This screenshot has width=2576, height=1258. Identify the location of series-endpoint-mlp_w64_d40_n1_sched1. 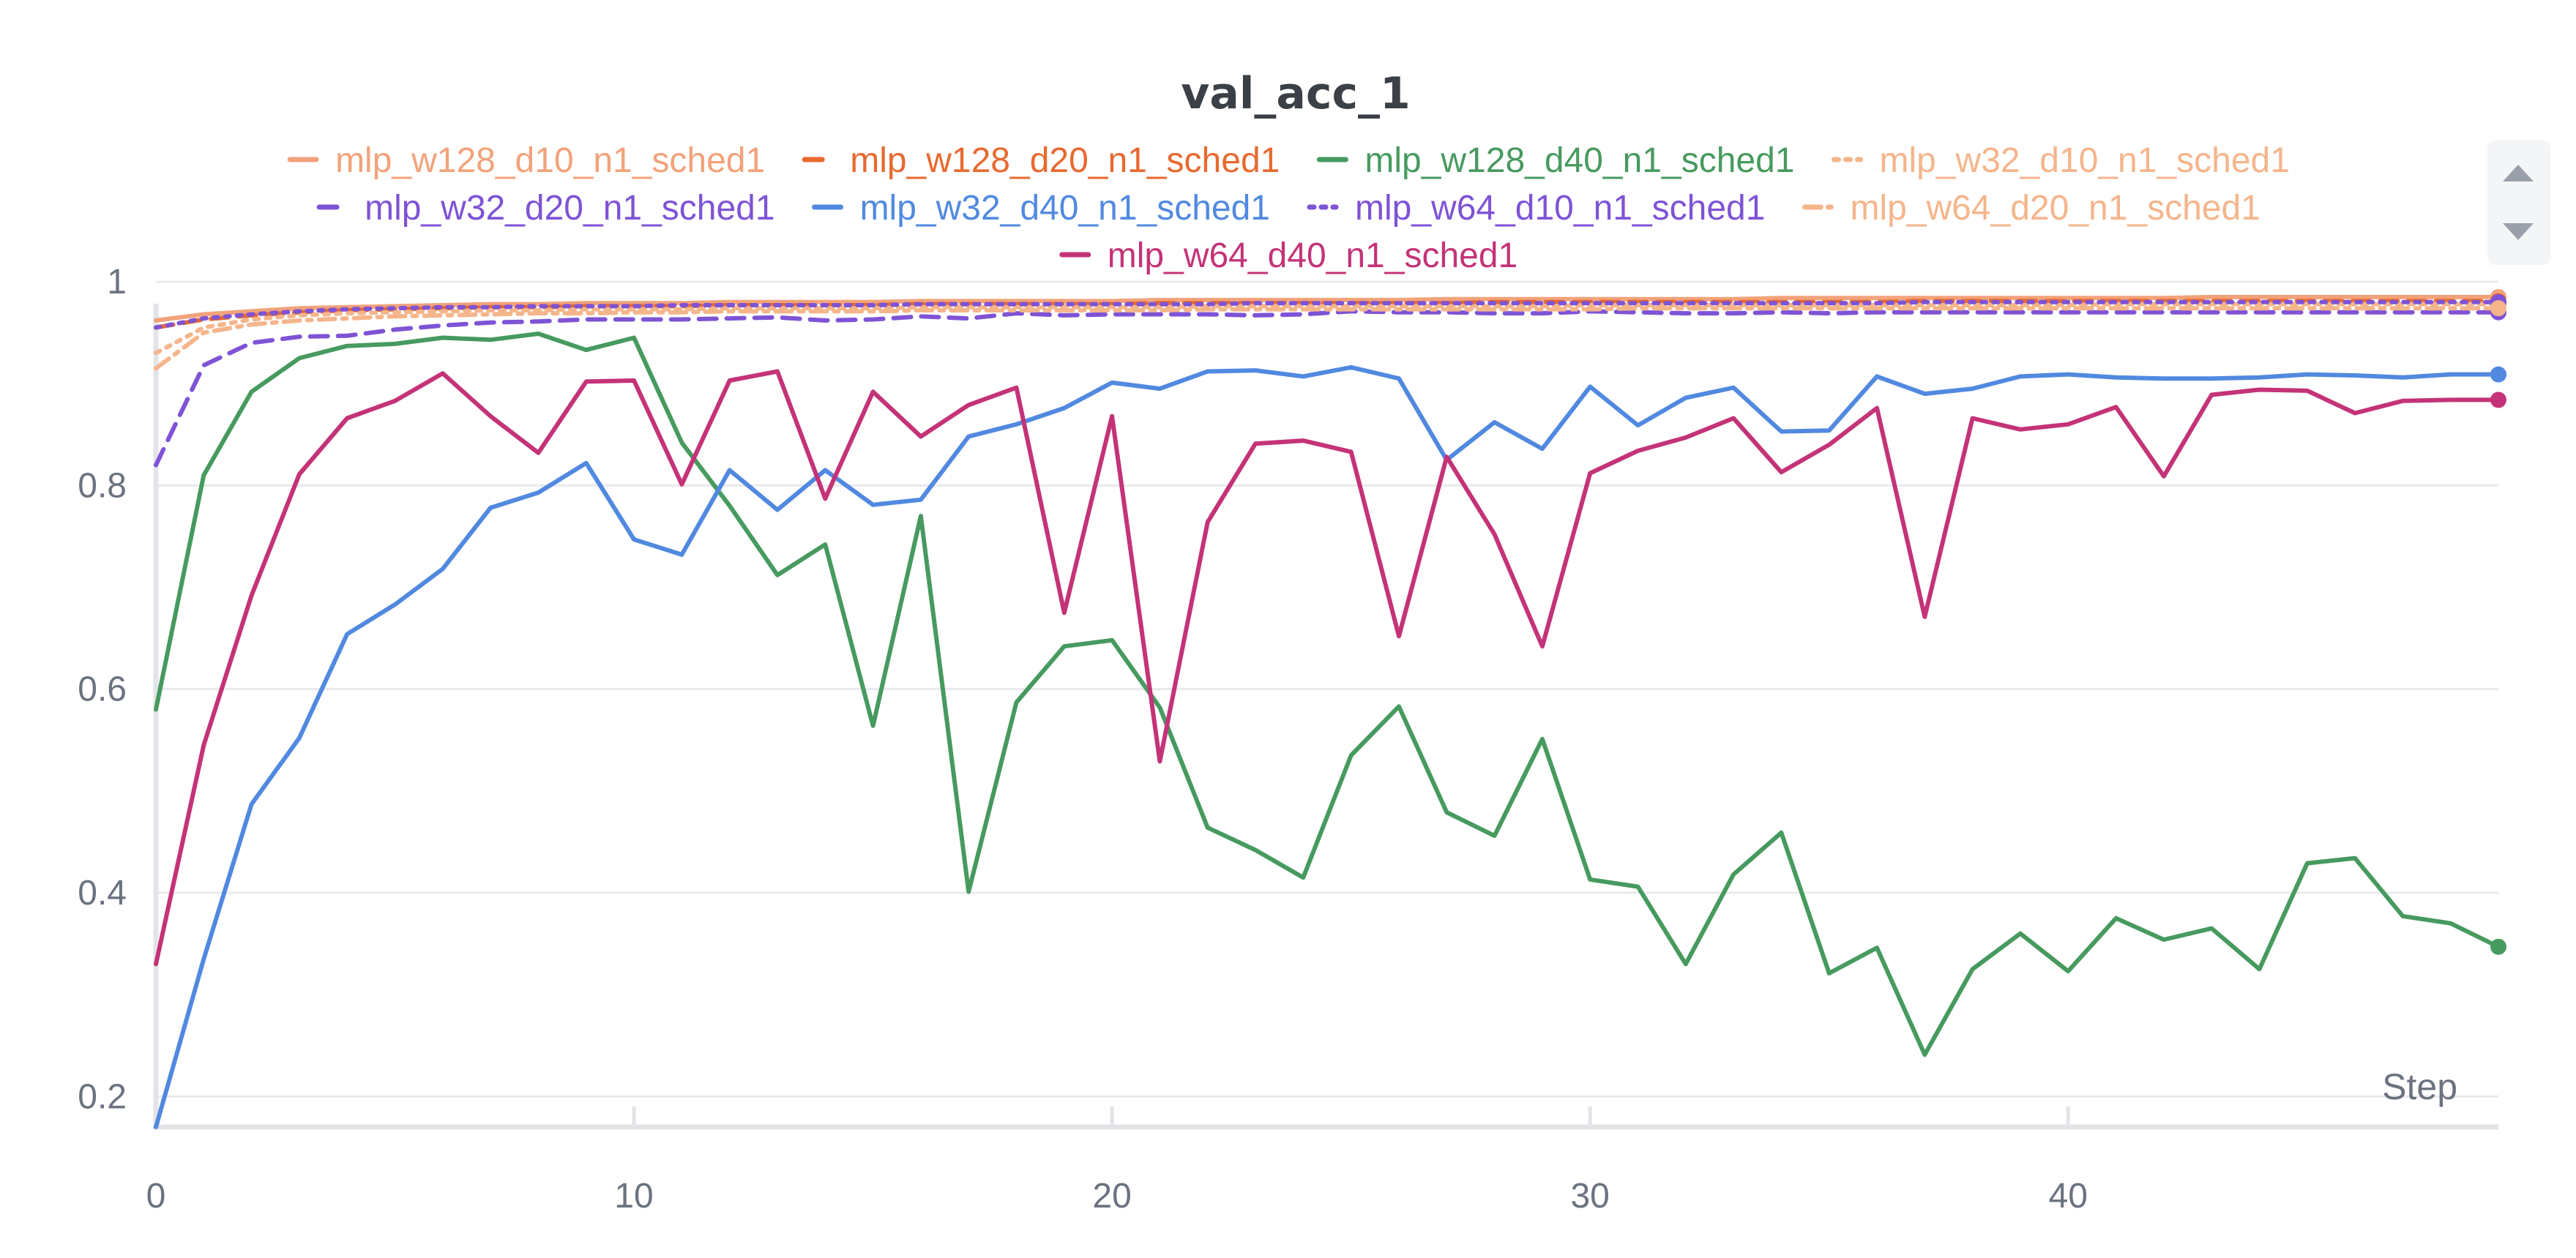
(2498, 400).